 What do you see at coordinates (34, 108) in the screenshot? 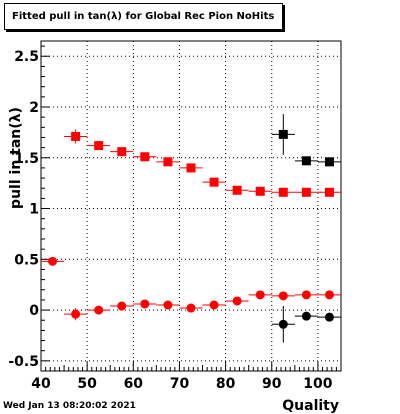
I see `y-tick-label: 2` at bounding box center [34, 108].